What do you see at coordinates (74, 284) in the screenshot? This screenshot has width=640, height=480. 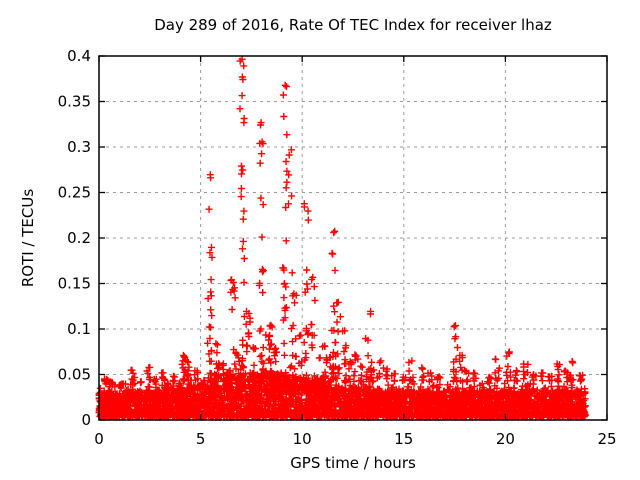 I see `y-tick-label: 0.15` at bounding box center [74, 284].